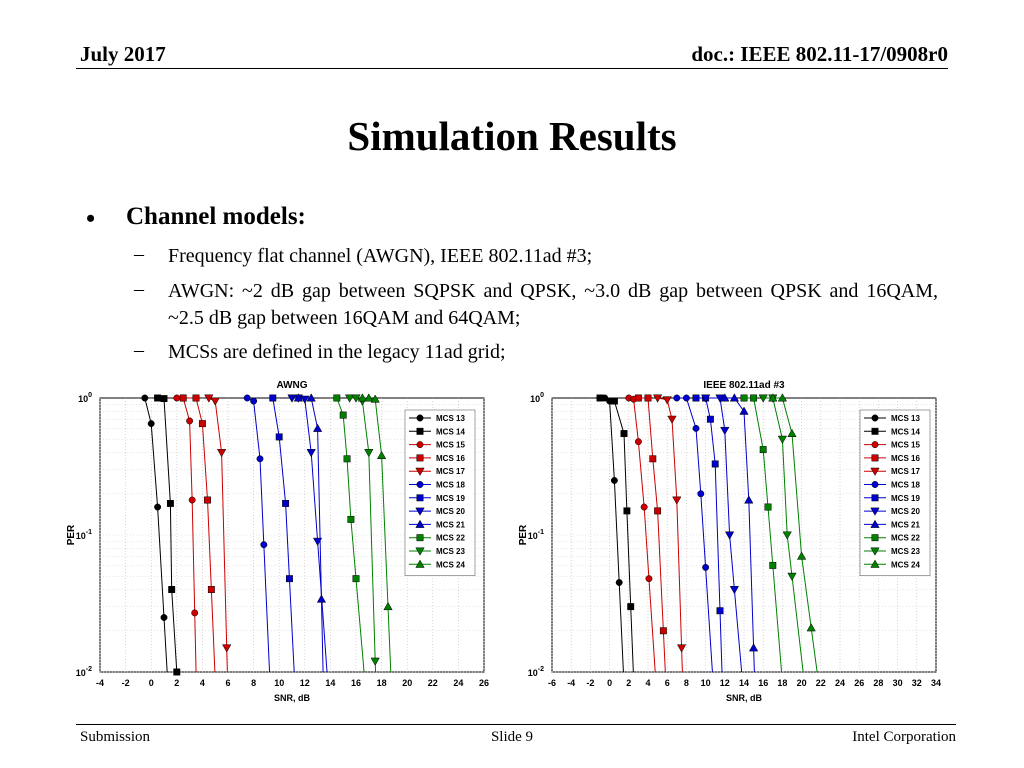 Image resolution: width=1024 pixels, height=768 pixels. Describe the element at coordinates (905, 431) in the screenshot. I see `legend-label: MCS 14` at that location.